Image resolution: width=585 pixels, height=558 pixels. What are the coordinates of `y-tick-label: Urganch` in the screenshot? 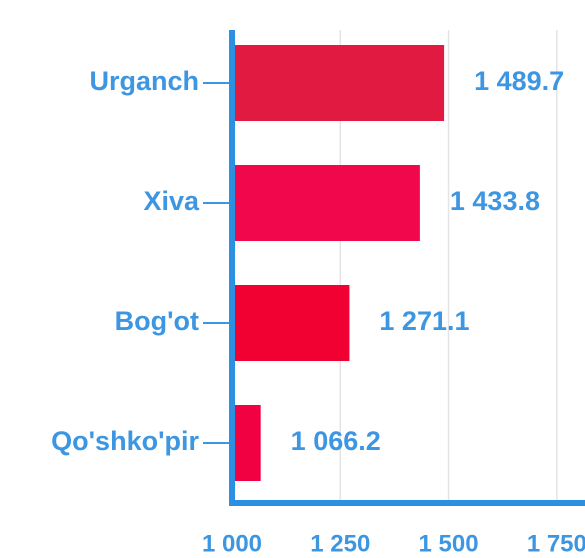 It's located at (144, 81).